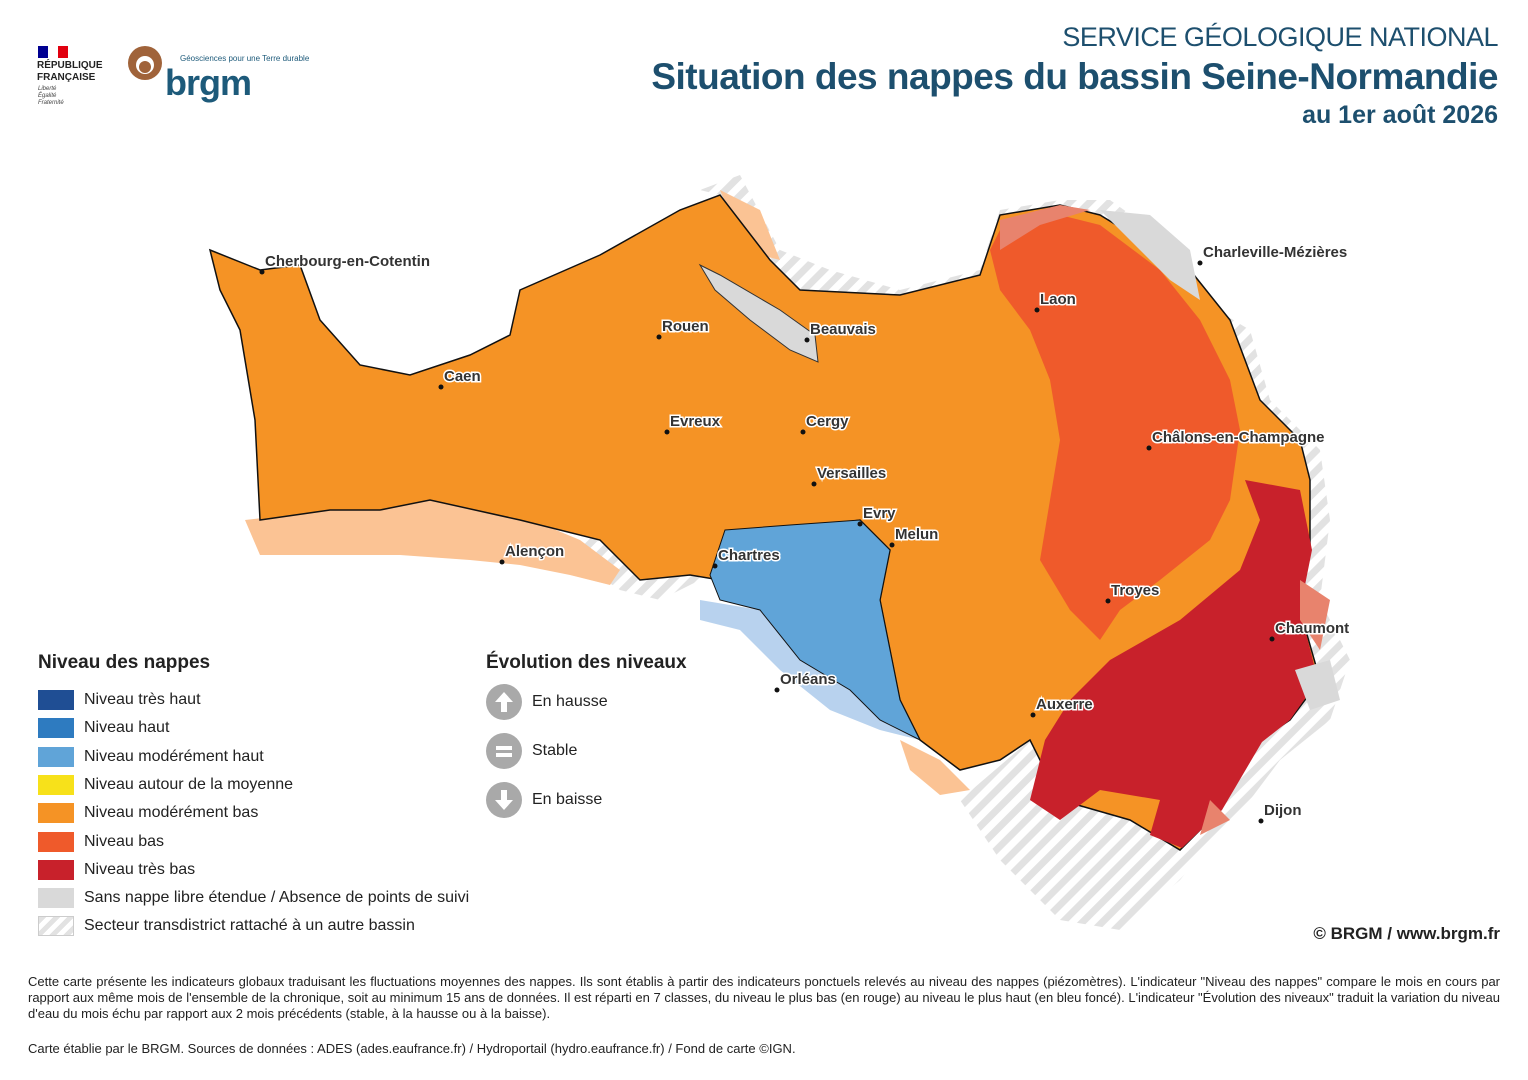 This screenshot has width=1528, height=1080. What do you see at coordinates (208, 82) in the screenshot?
I see `brgm-wordmark: brgm` at bounding box center [208, 82].